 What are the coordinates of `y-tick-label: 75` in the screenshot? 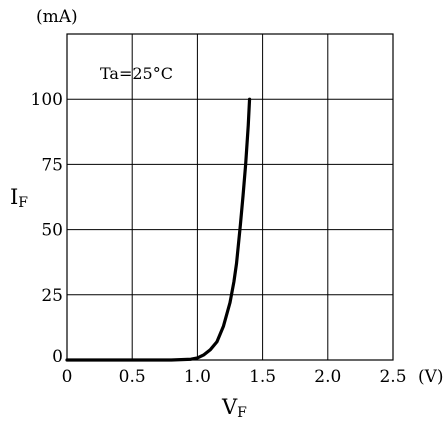 It's located at (52, 165).